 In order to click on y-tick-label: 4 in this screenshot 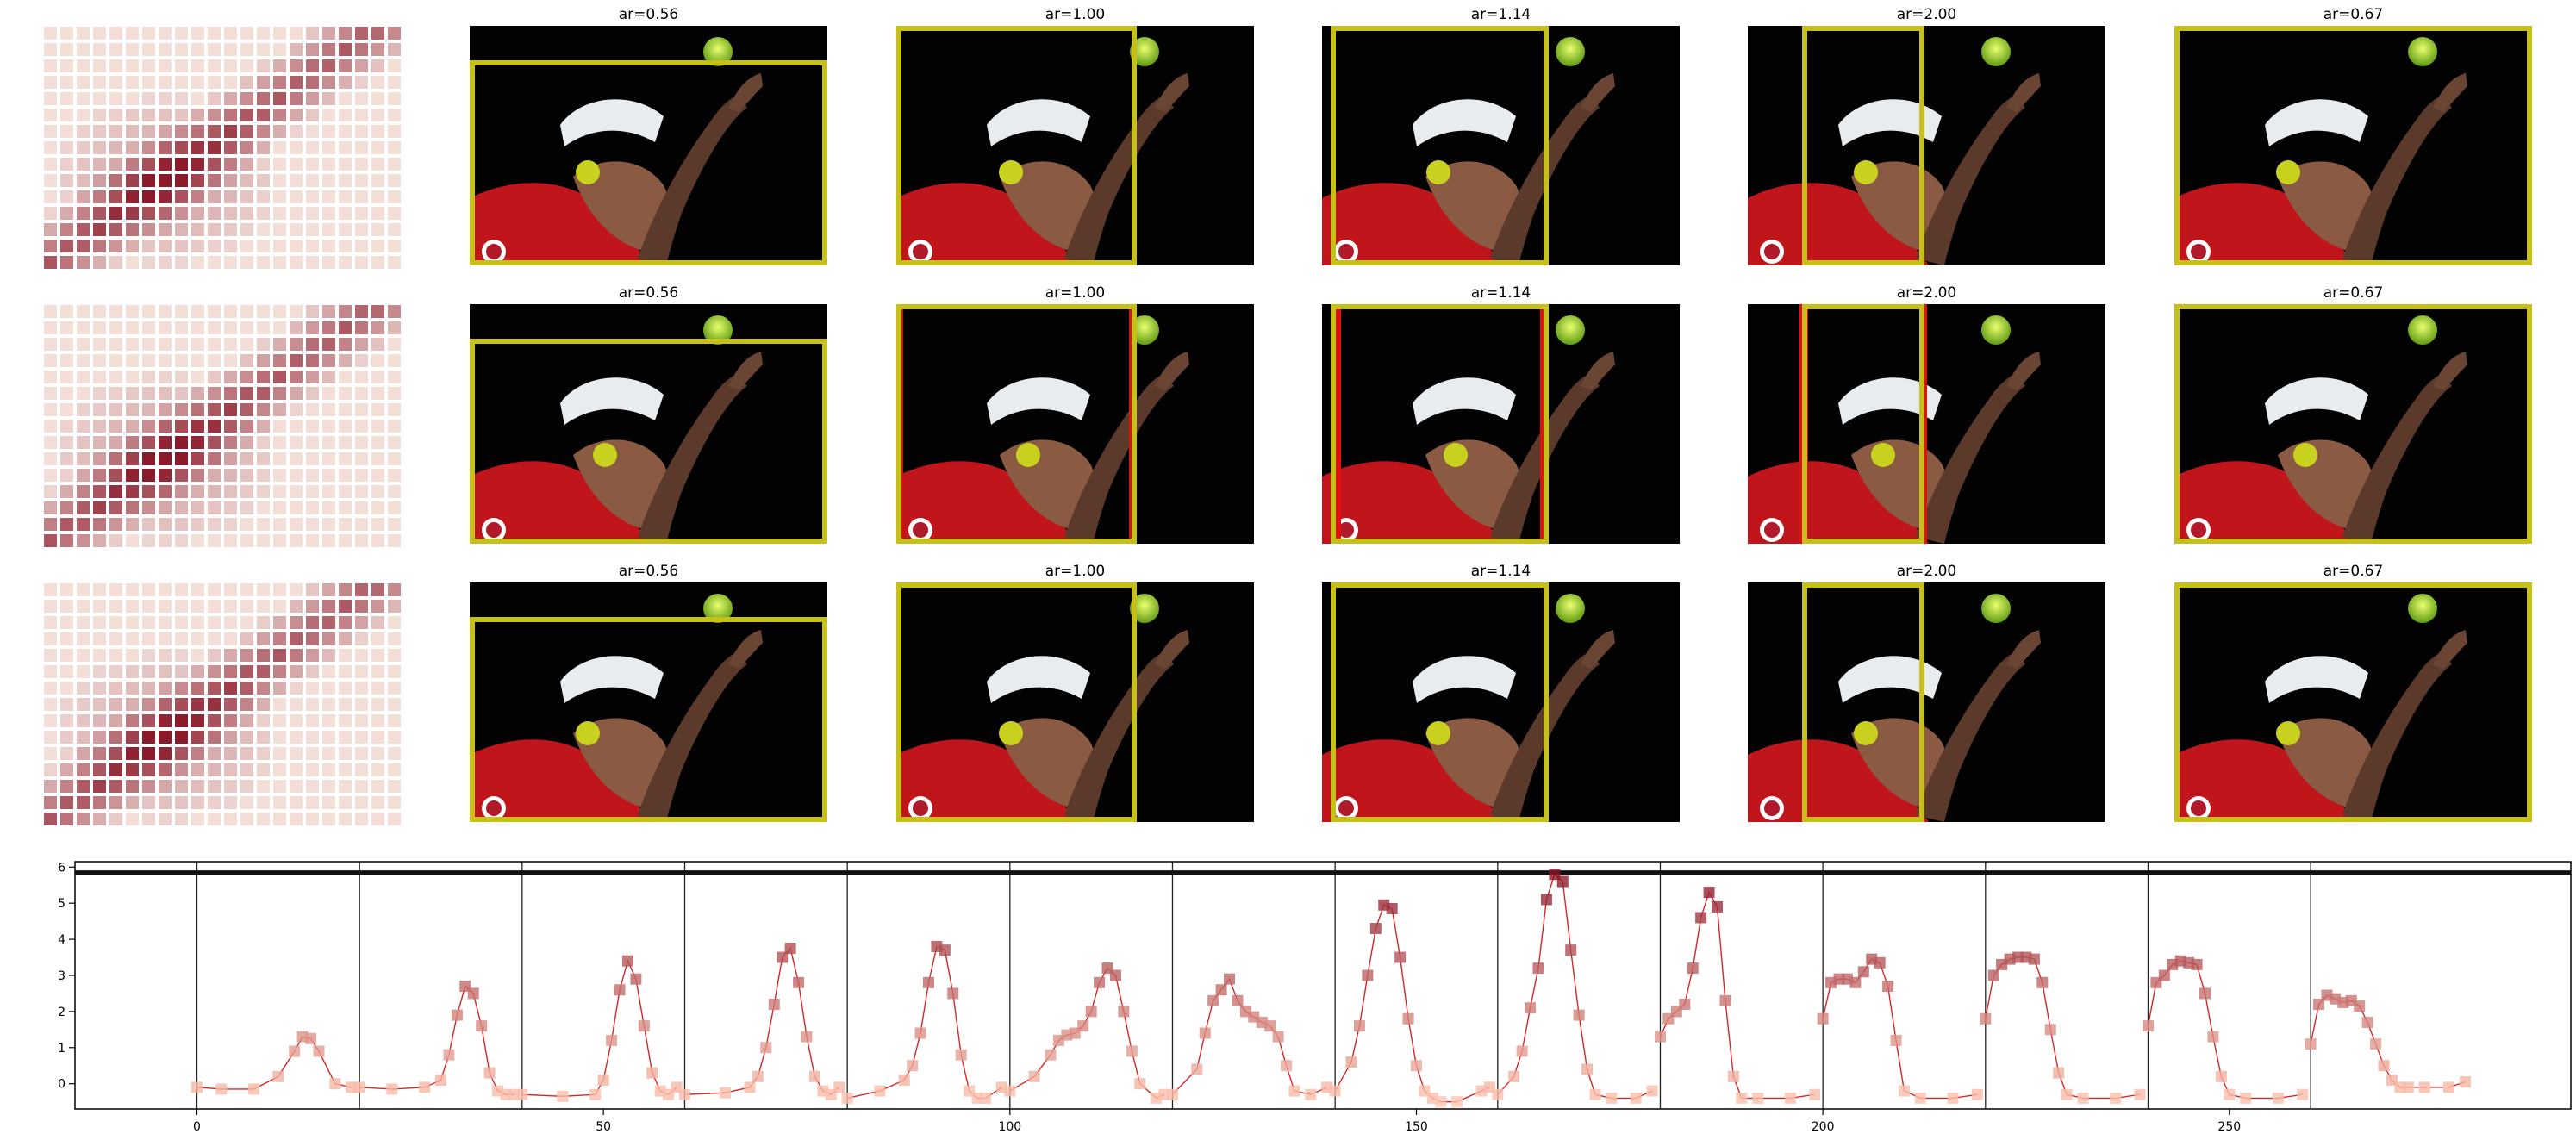, I will do `click(61, 940)`.